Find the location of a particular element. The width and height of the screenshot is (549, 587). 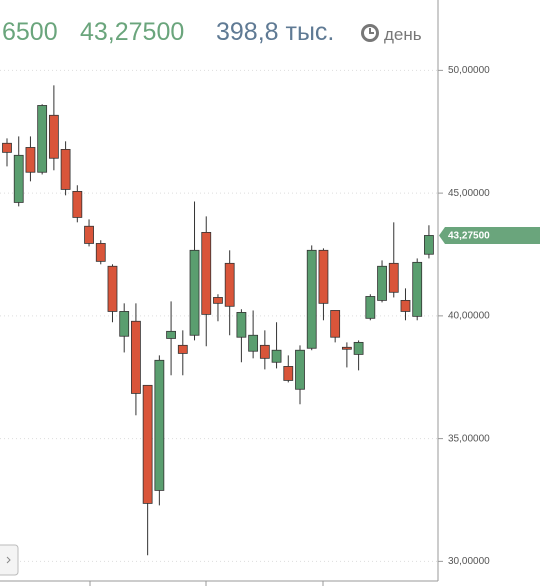

period-label: день is located at coordinates (403, 34).